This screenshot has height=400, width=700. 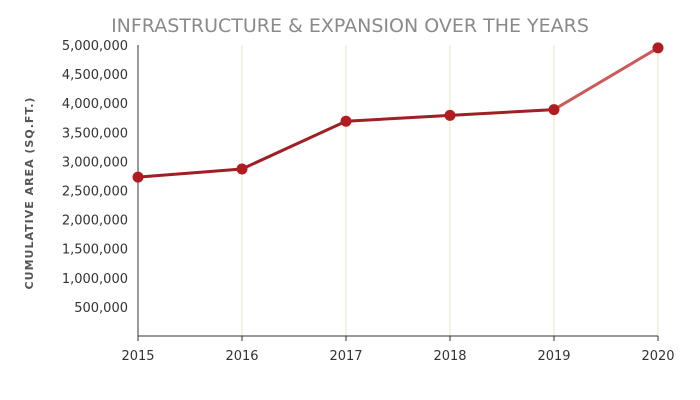 I want to click on x-tick-label: 2019, so click(x=553, y=356).